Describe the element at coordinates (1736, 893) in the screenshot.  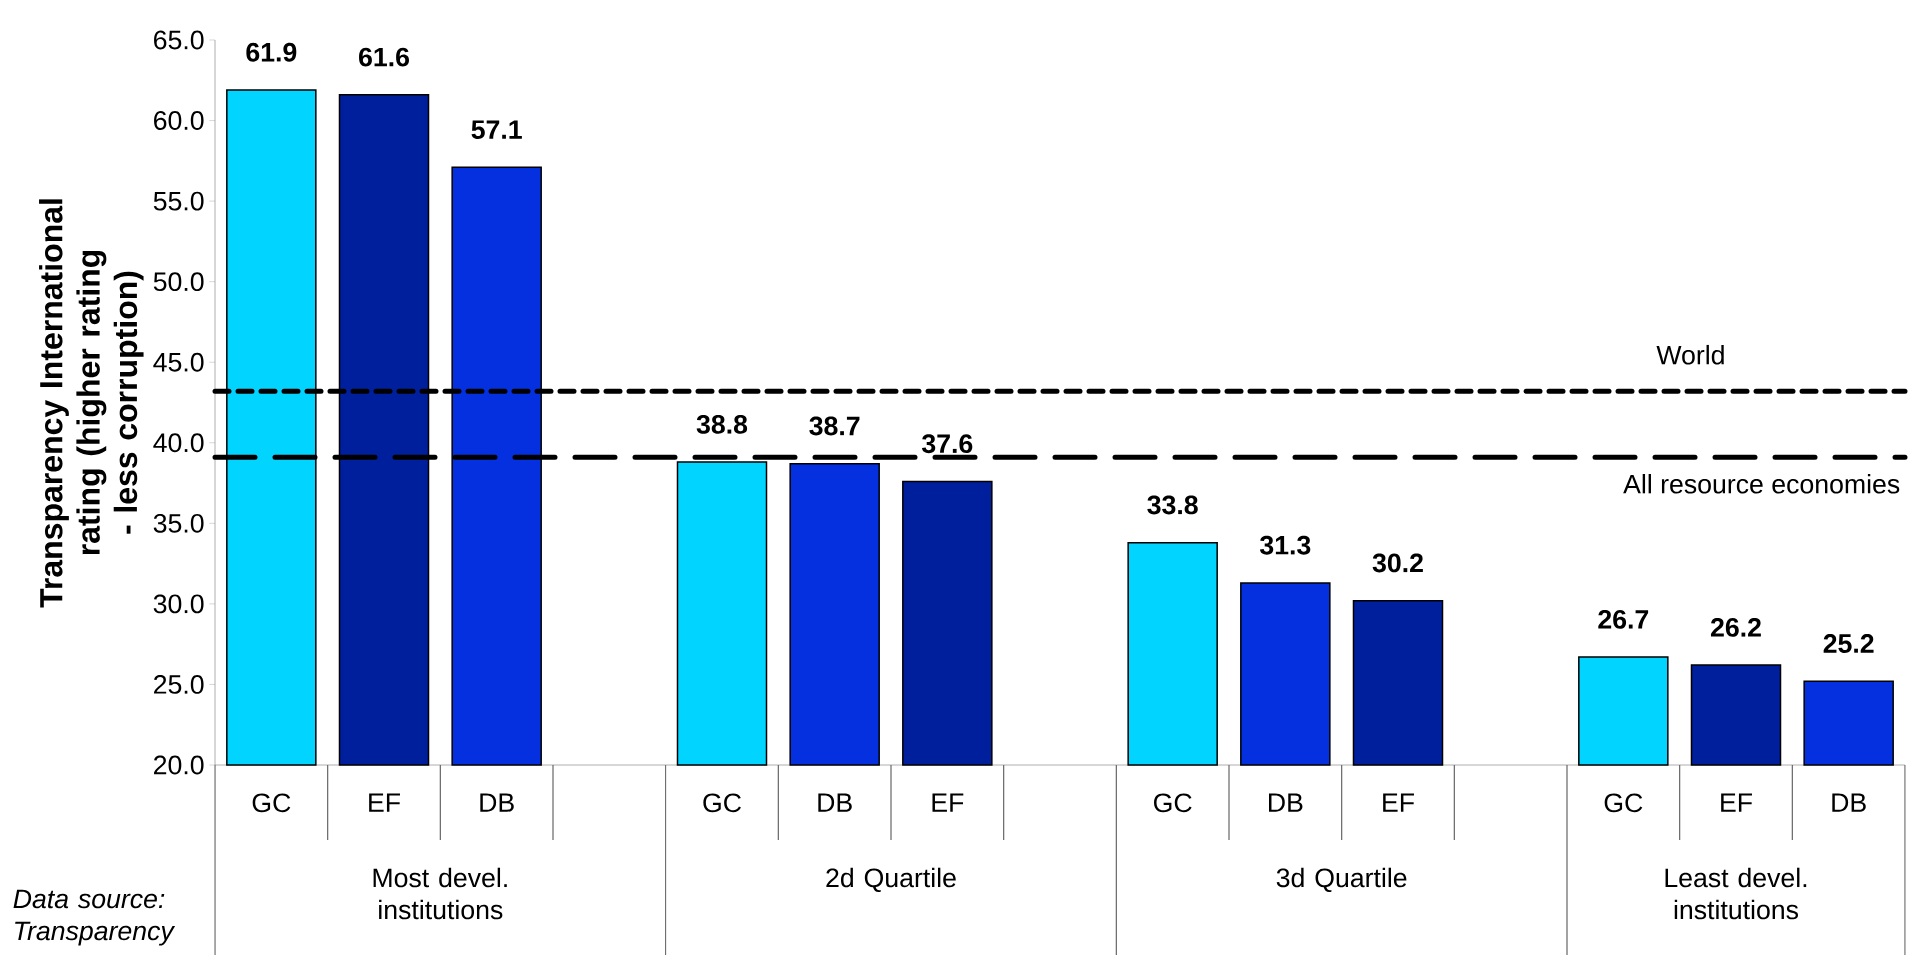
I see `text: Least devel. institutions` at that location.